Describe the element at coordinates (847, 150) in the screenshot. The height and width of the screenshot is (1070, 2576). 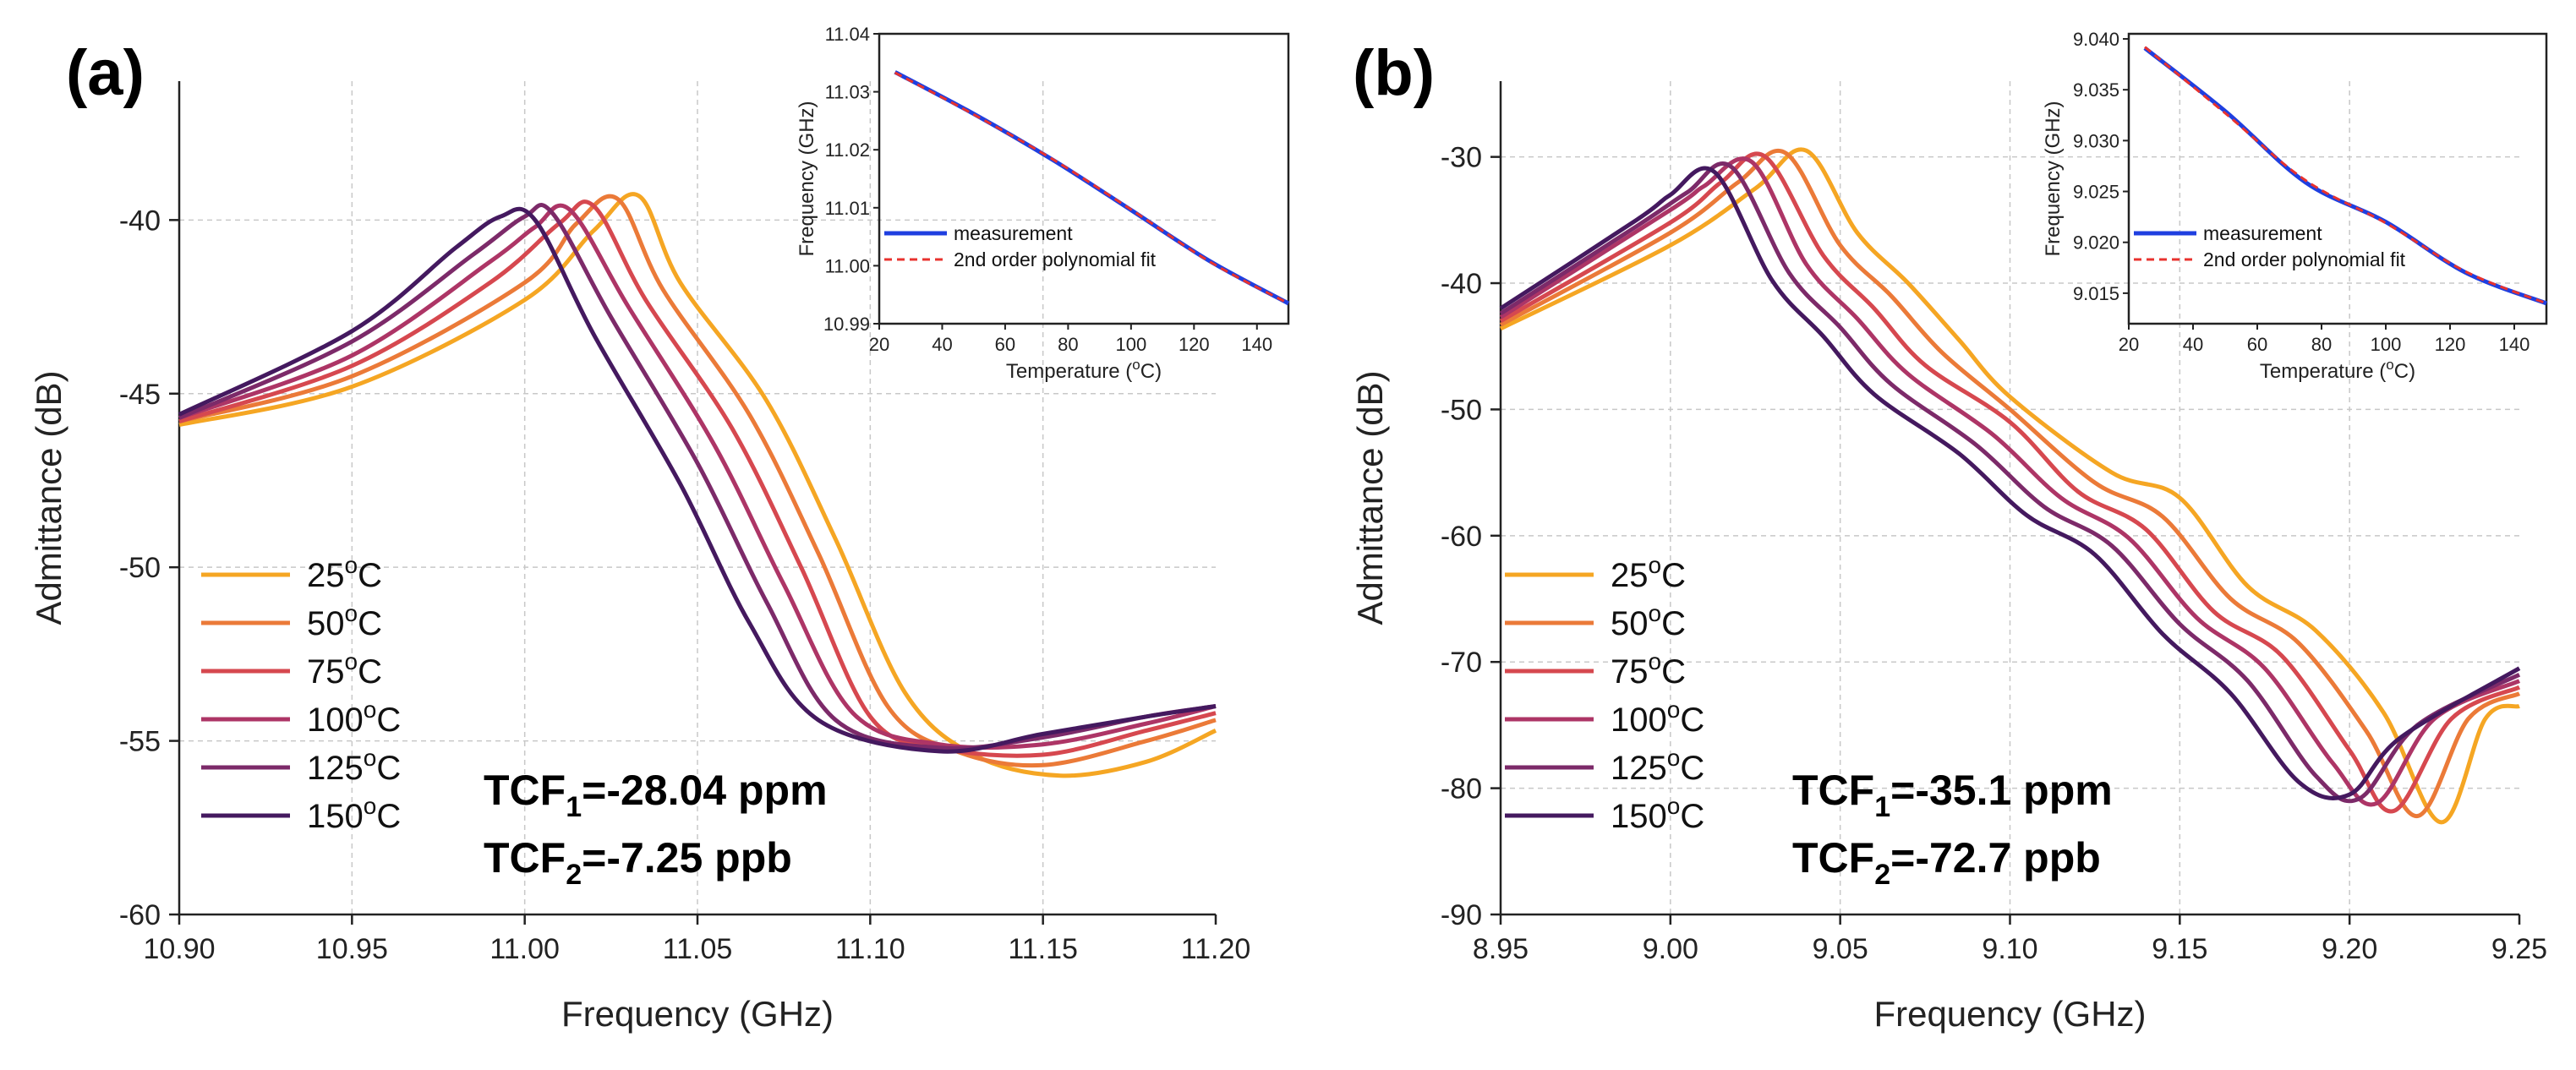
I see `inset-y-tick-label: 11.02` at that location.